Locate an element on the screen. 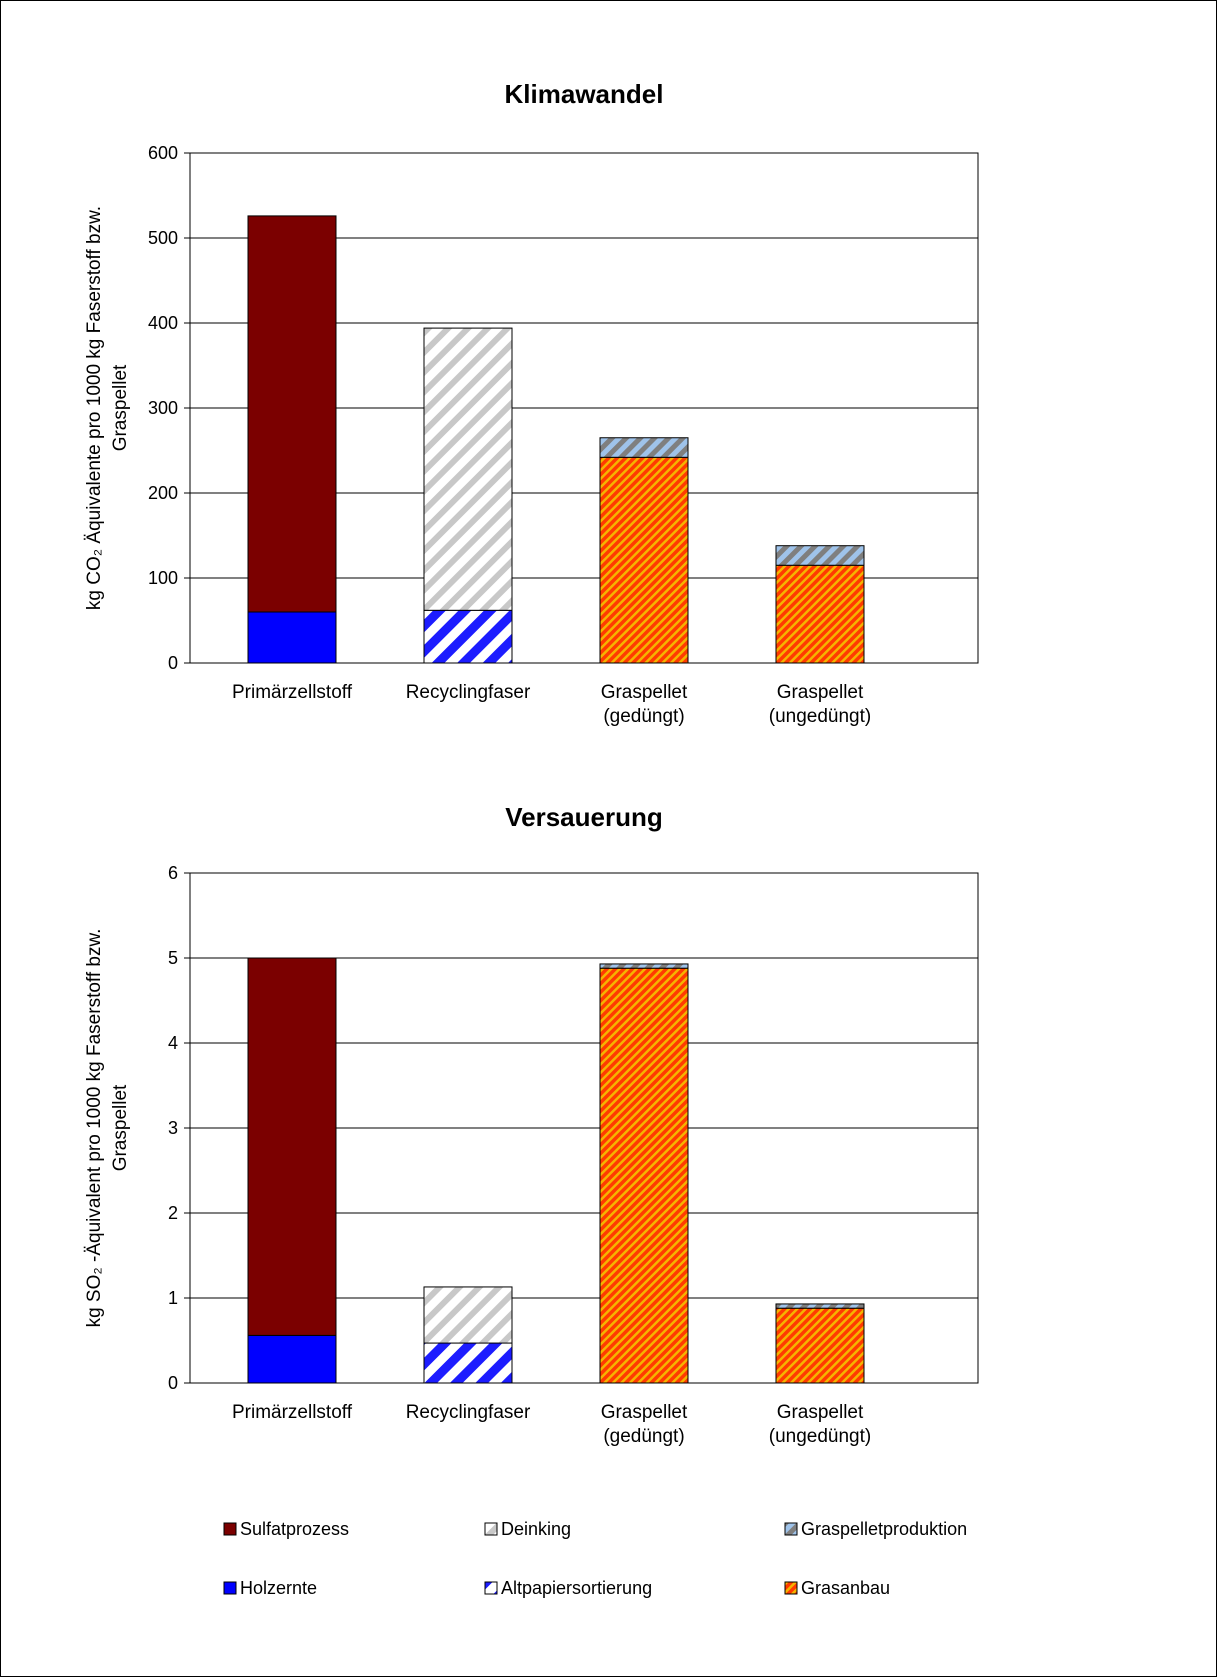 Image resolution: width=1217 pixels, height=1677 pixels. legend-label: Graspelletproduktion is located at coordinates (884, 1529).